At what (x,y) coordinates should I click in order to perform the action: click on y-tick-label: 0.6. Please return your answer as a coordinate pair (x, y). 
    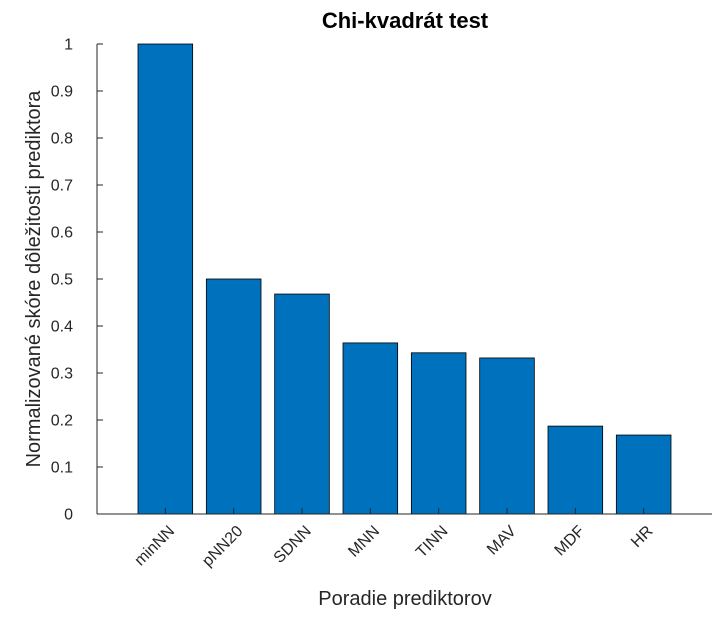
    Looking at the image, I should click on (62, 233).